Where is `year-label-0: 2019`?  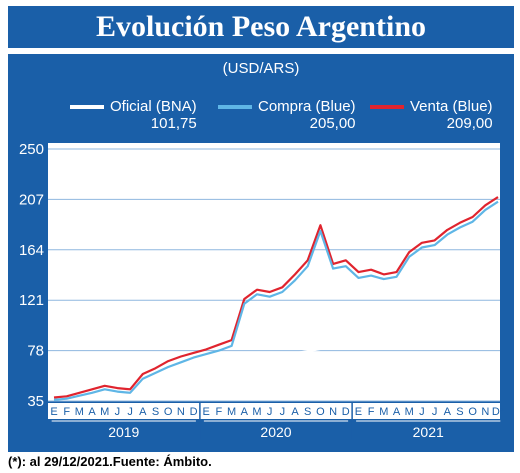
year-label-0: 2019 is located at coordinates (123, 432).